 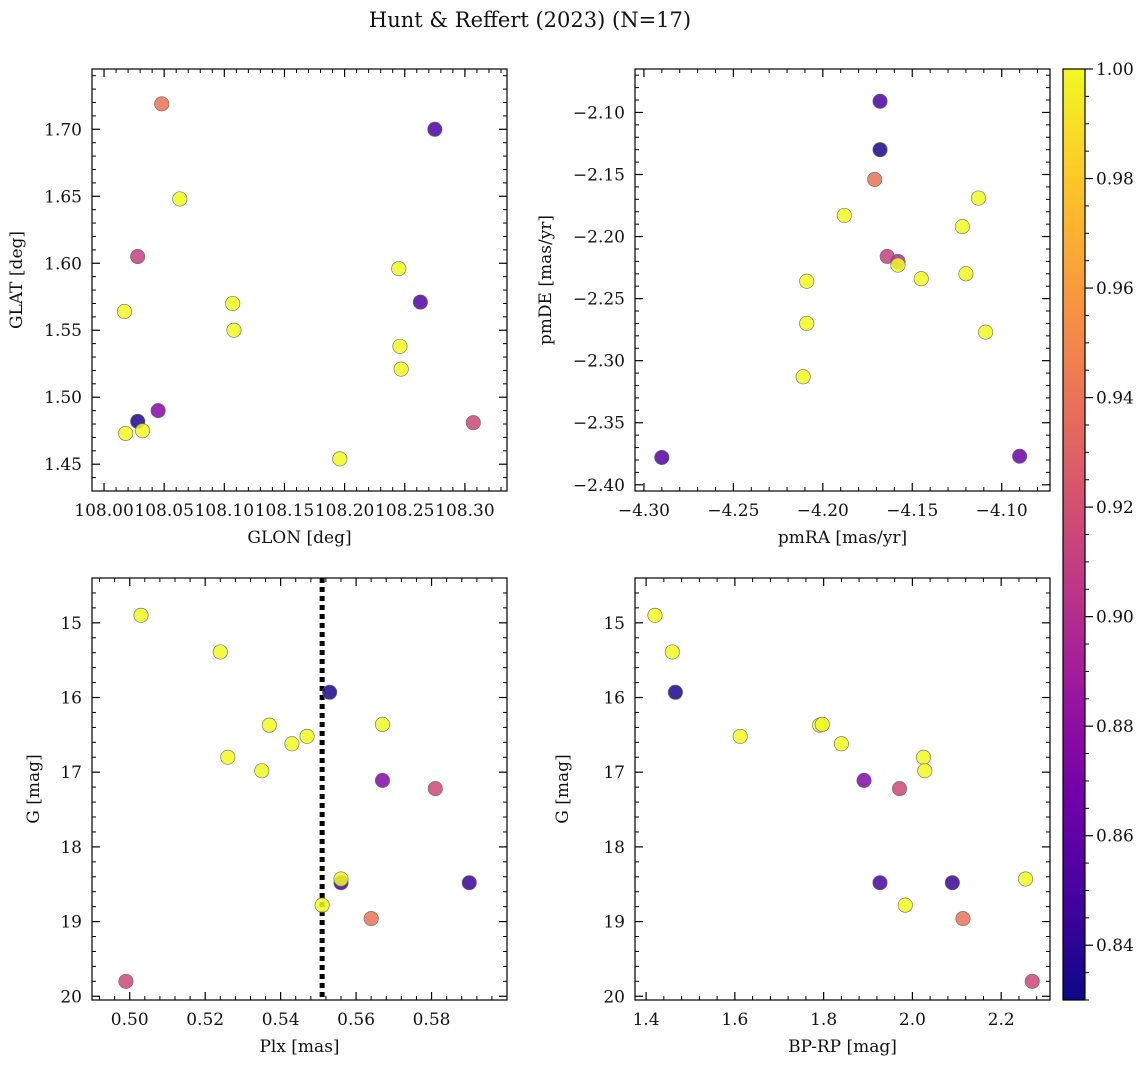 What do you see at coordinates (1115, 180) in the screenshot?
I see `colorbar-tick-label: 0.98` at bounding box center [1115, 180].